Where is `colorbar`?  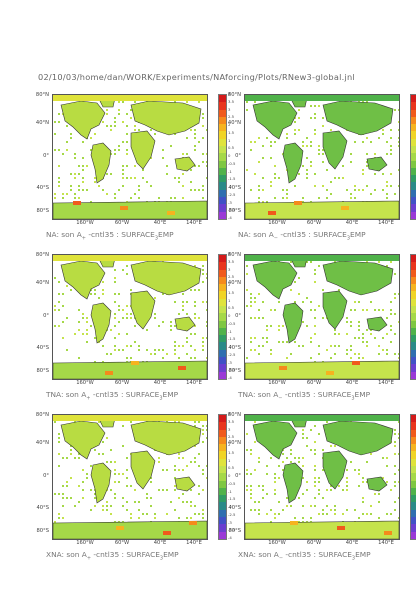
colorbar is located at coordinates (413, 317).